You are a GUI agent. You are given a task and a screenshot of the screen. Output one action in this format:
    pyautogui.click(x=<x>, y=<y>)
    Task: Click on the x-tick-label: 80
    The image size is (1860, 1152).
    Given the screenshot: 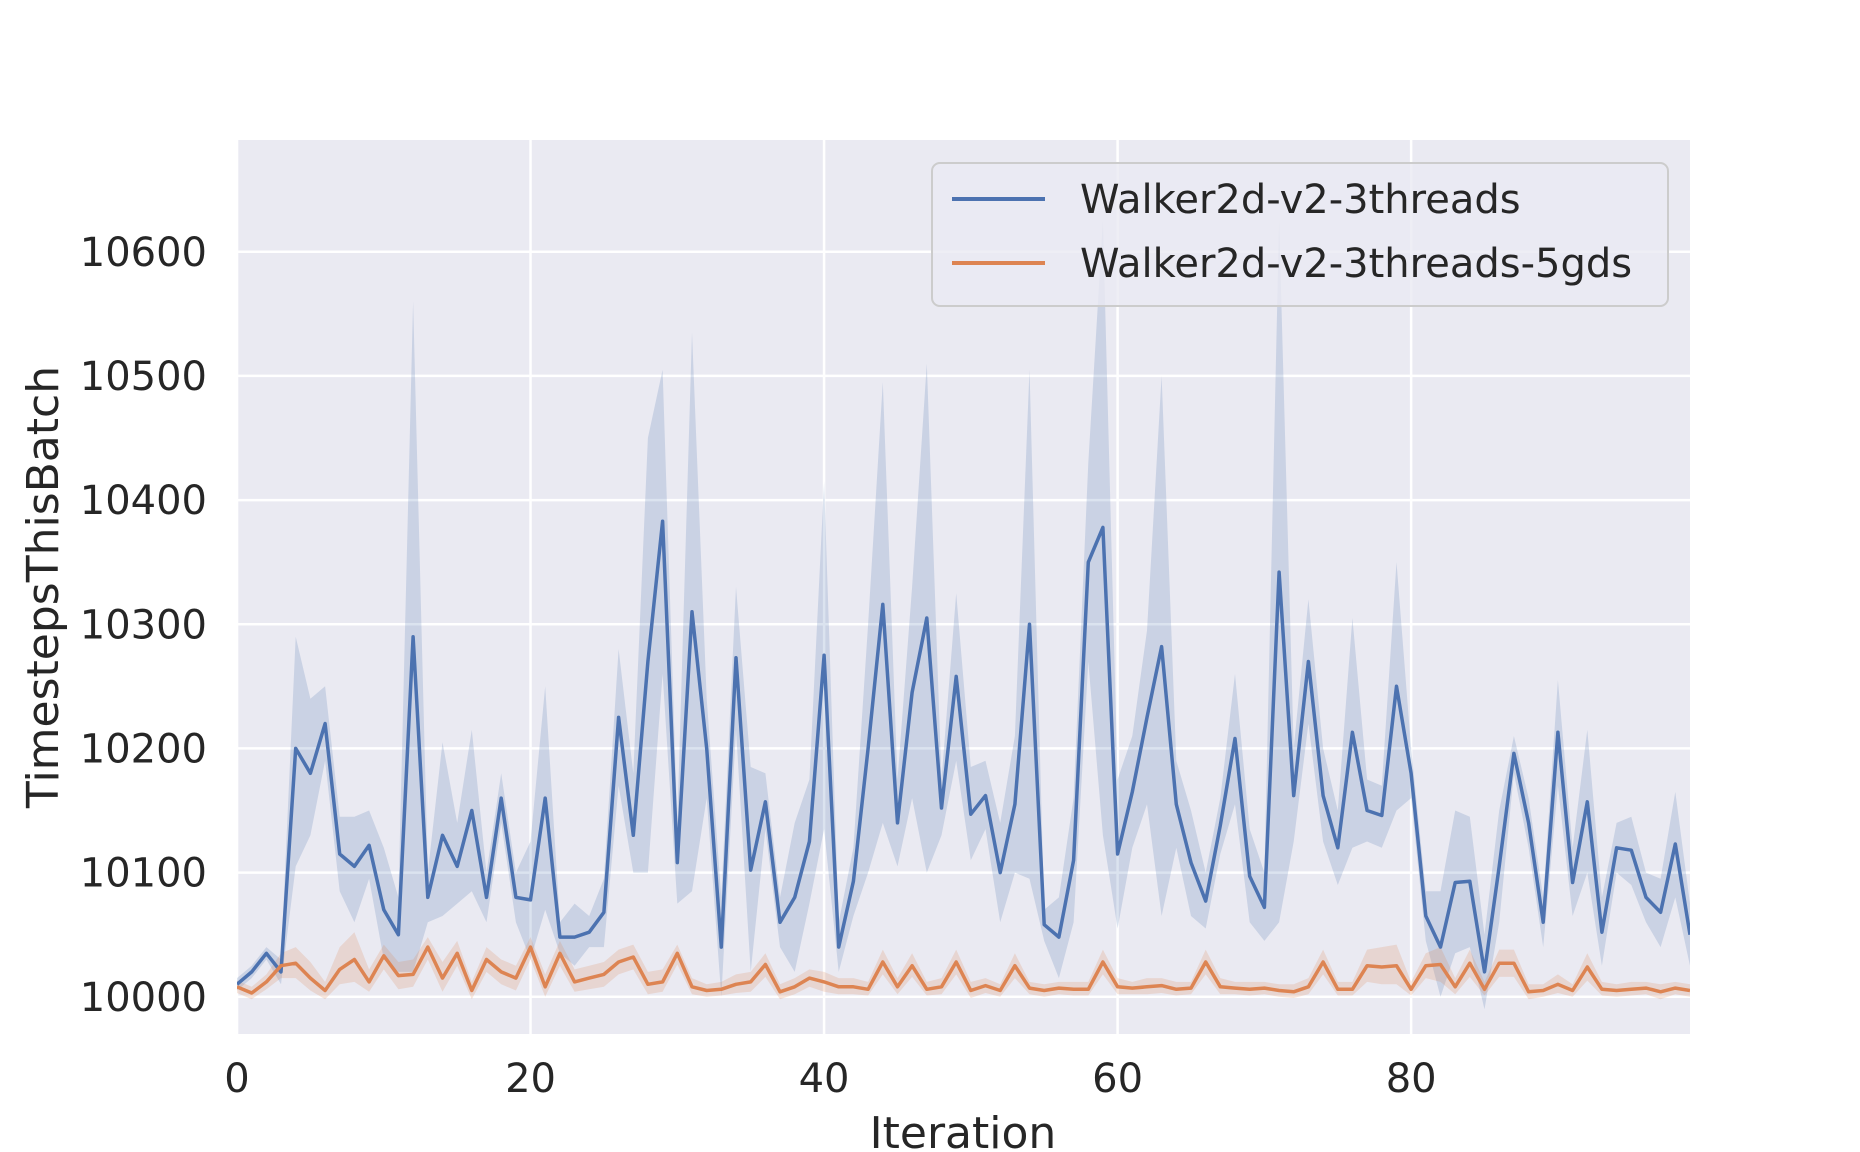 What is the action you would take?
    pyautogui.click(x=1411, y=1079)
    